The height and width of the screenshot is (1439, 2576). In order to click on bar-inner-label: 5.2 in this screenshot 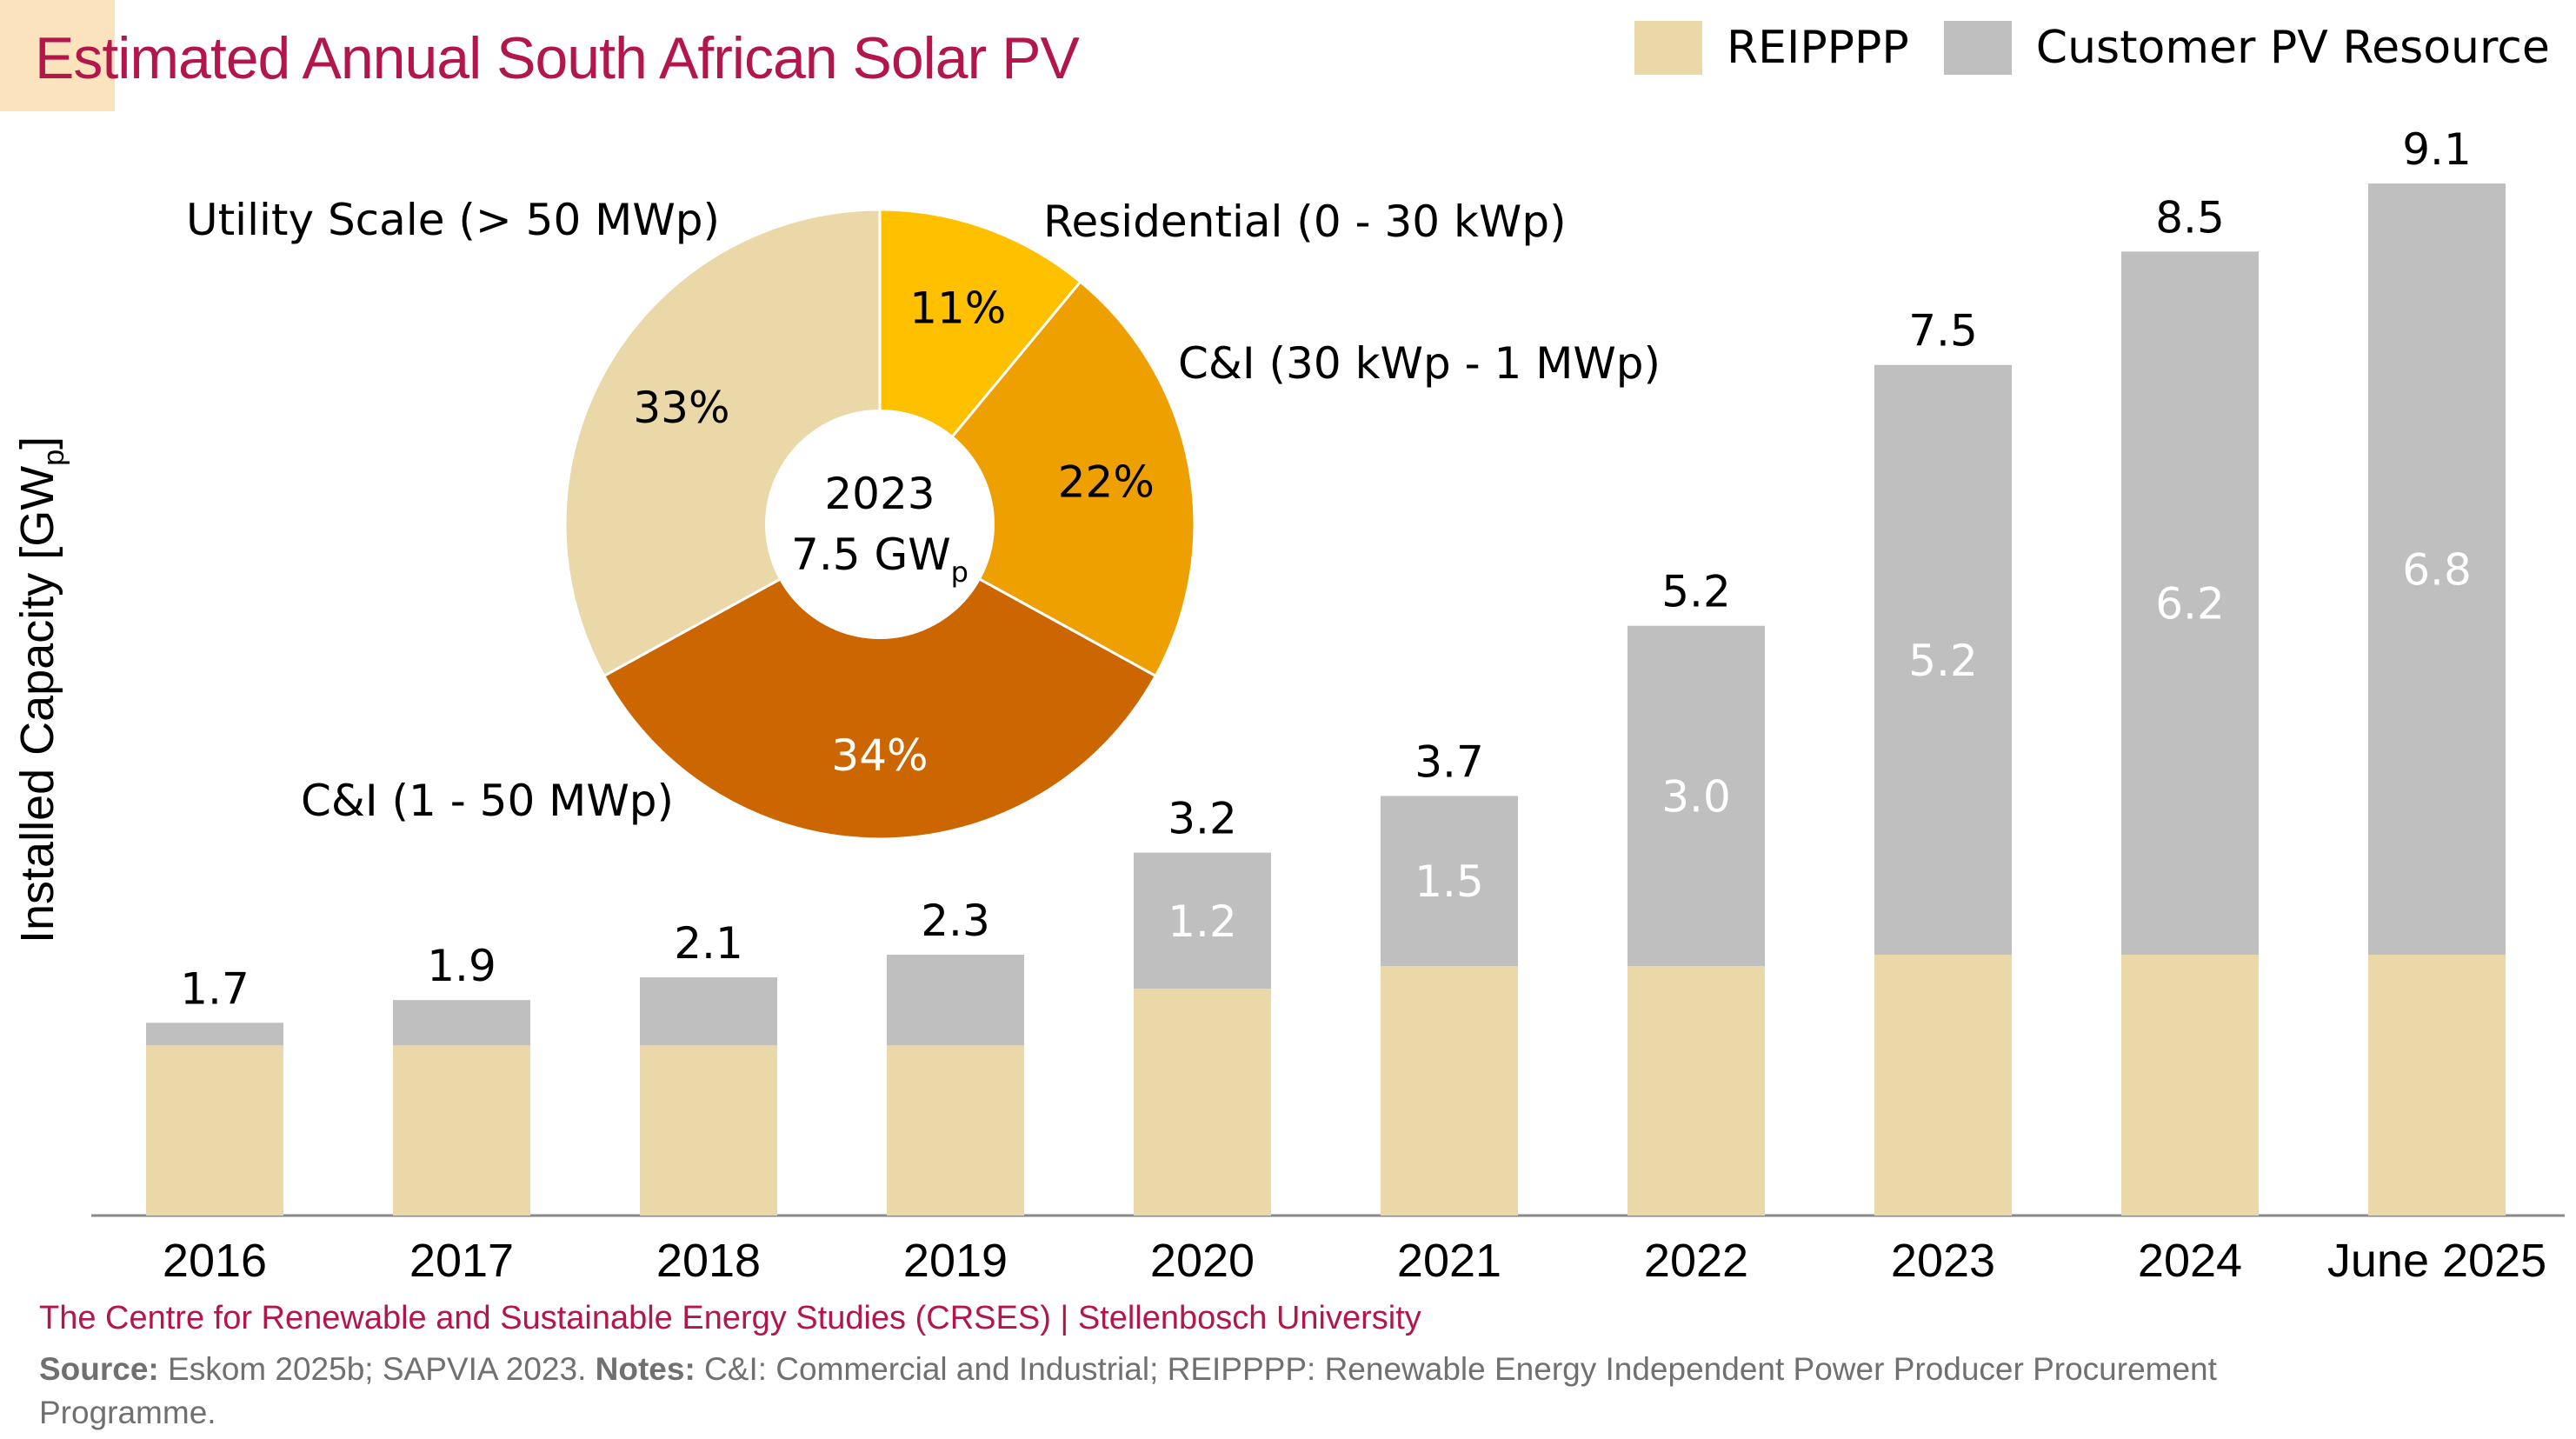, I will do `click(1943, 661)`.